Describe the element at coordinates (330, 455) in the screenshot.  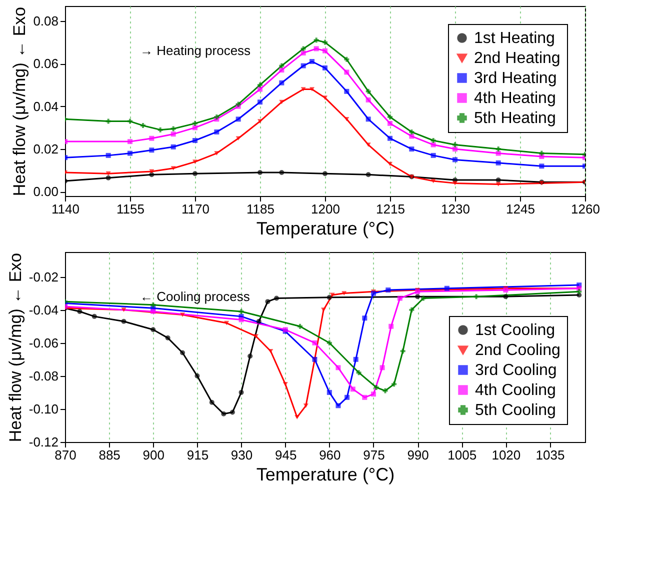
I see `x-tick-label: 960` at that location.